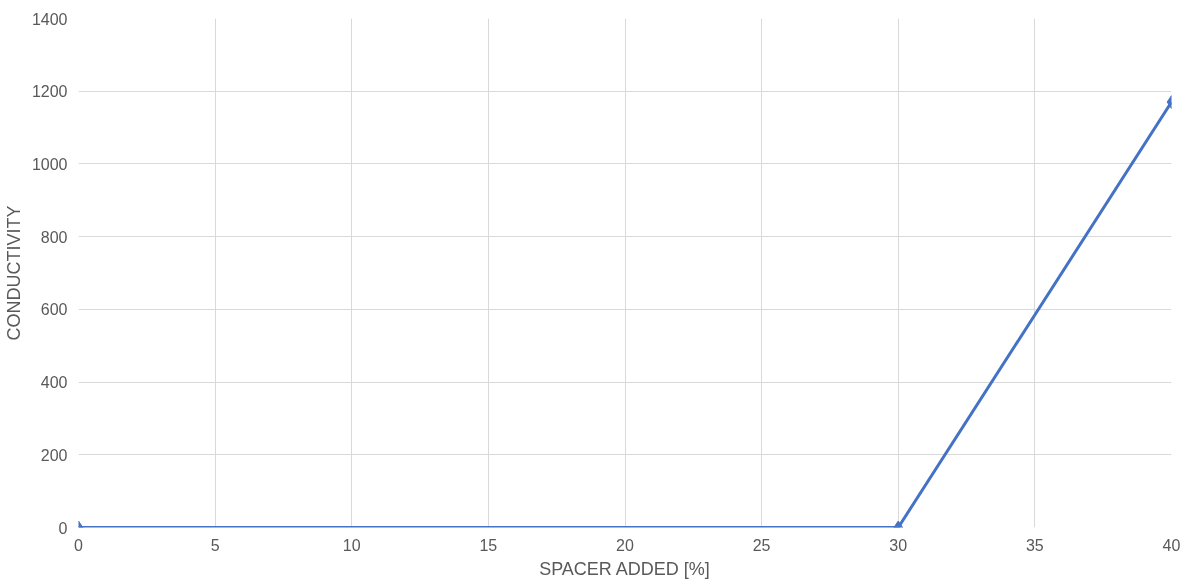 This screenshot has width=1193, height=581. What do you see at coordinates (54, 237) in the screenshot?
I see `y-tick-label: 800` at bounding box center [54, 237].